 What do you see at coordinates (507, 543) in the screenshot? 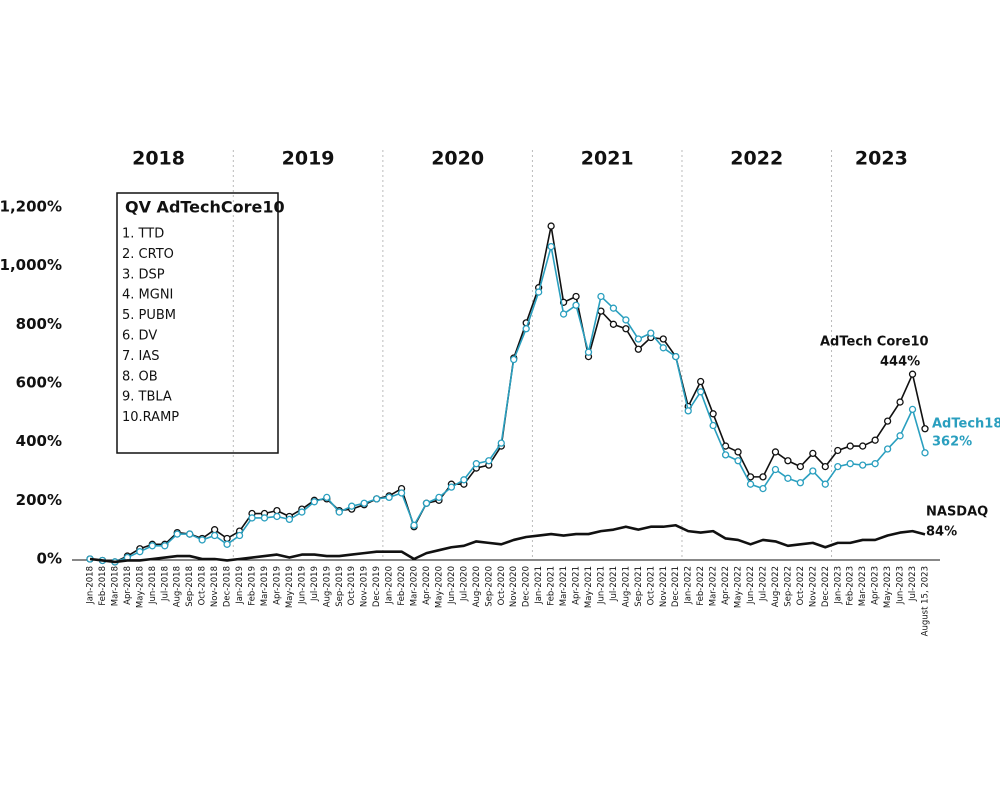
I see `series-line` at bounding box center [507, 543].